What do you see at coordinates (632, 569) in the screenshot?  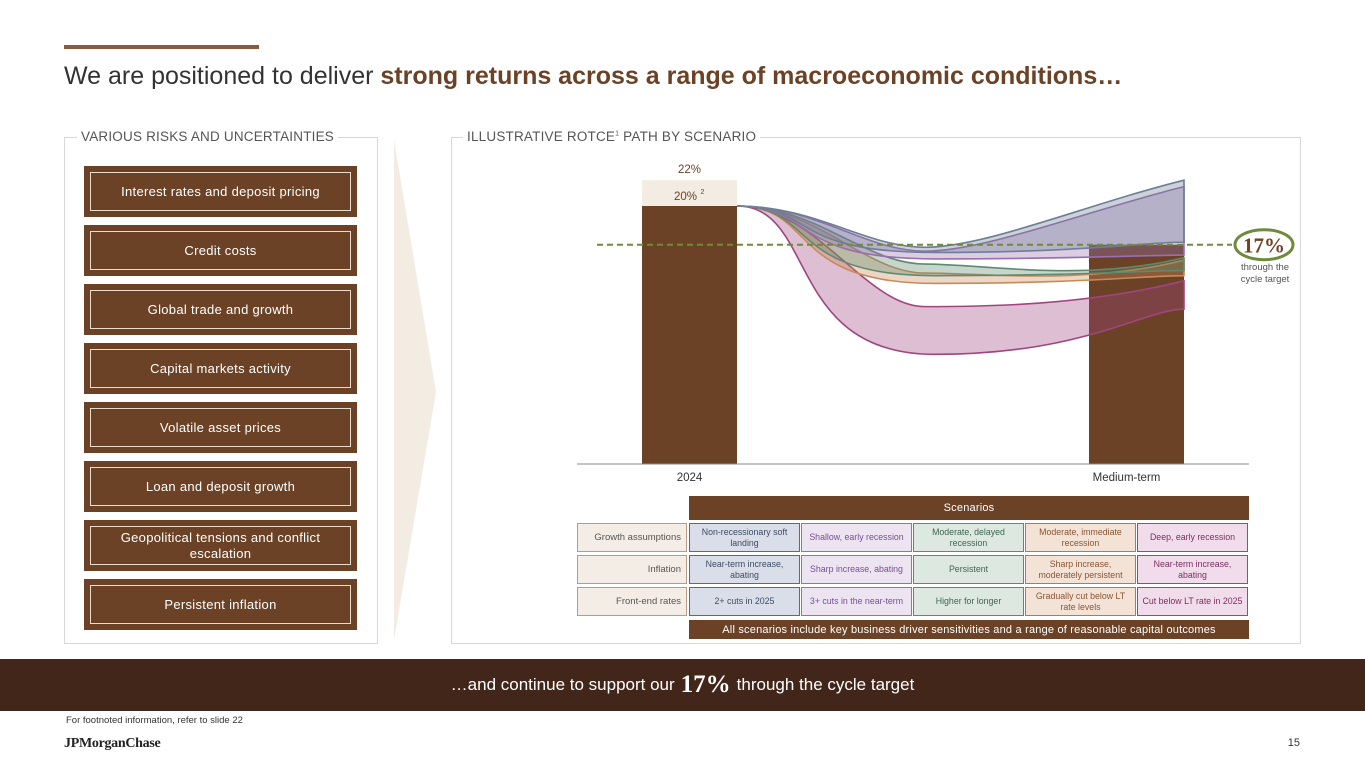 I see `scenario-row-label: Inflation` at bounding box center [632, 569].